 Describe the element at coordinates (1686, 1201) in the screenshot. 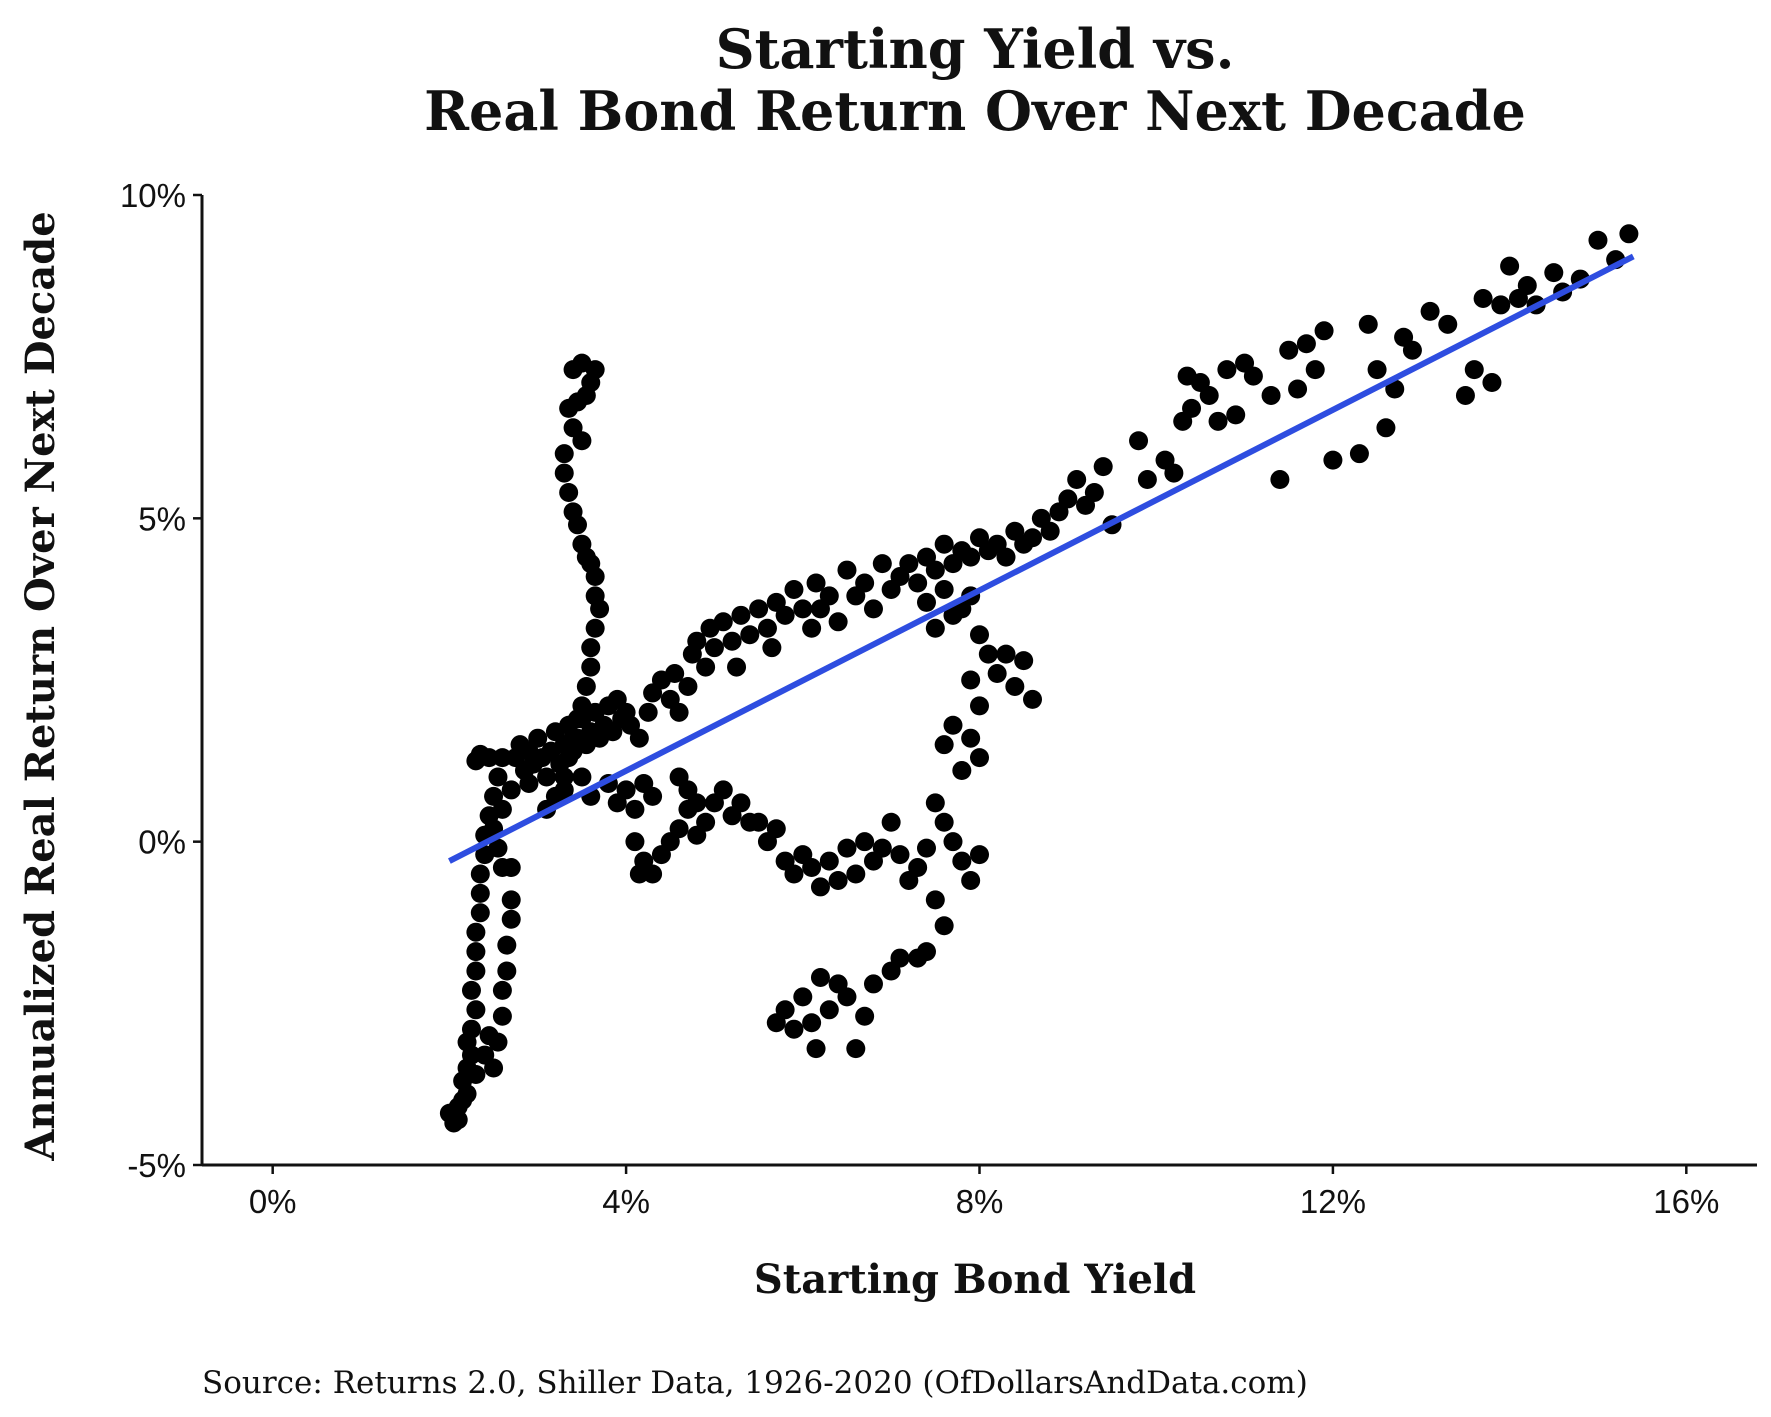

I see `x-tick-label: 16%` at that location.